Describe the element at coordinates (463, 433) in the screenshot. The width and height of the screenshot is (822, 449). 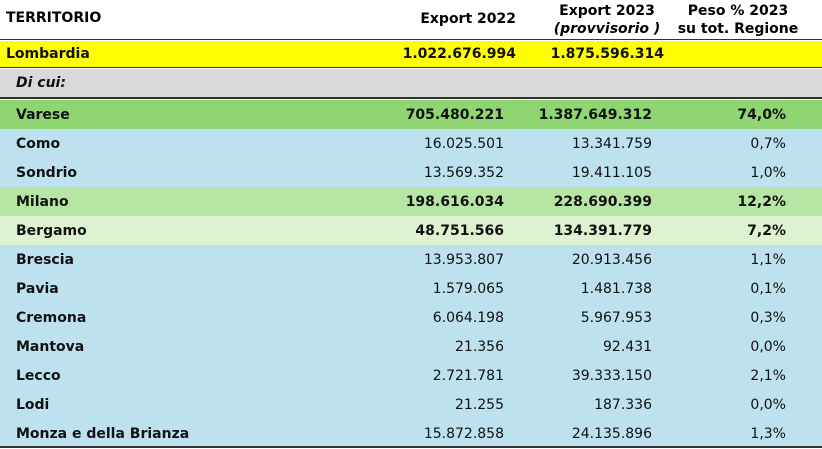
I see `export-2022-value: 15.872.858` at that location.